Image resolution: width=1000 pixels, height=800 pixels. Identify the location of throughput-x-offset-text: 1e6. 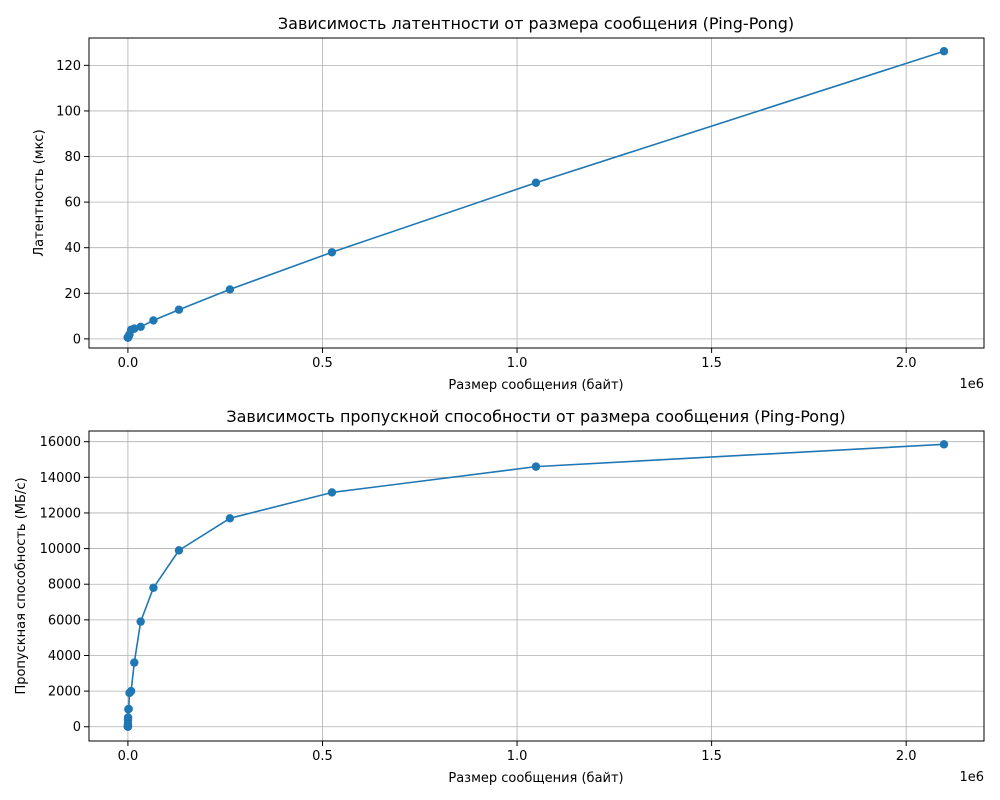
(971, 777).